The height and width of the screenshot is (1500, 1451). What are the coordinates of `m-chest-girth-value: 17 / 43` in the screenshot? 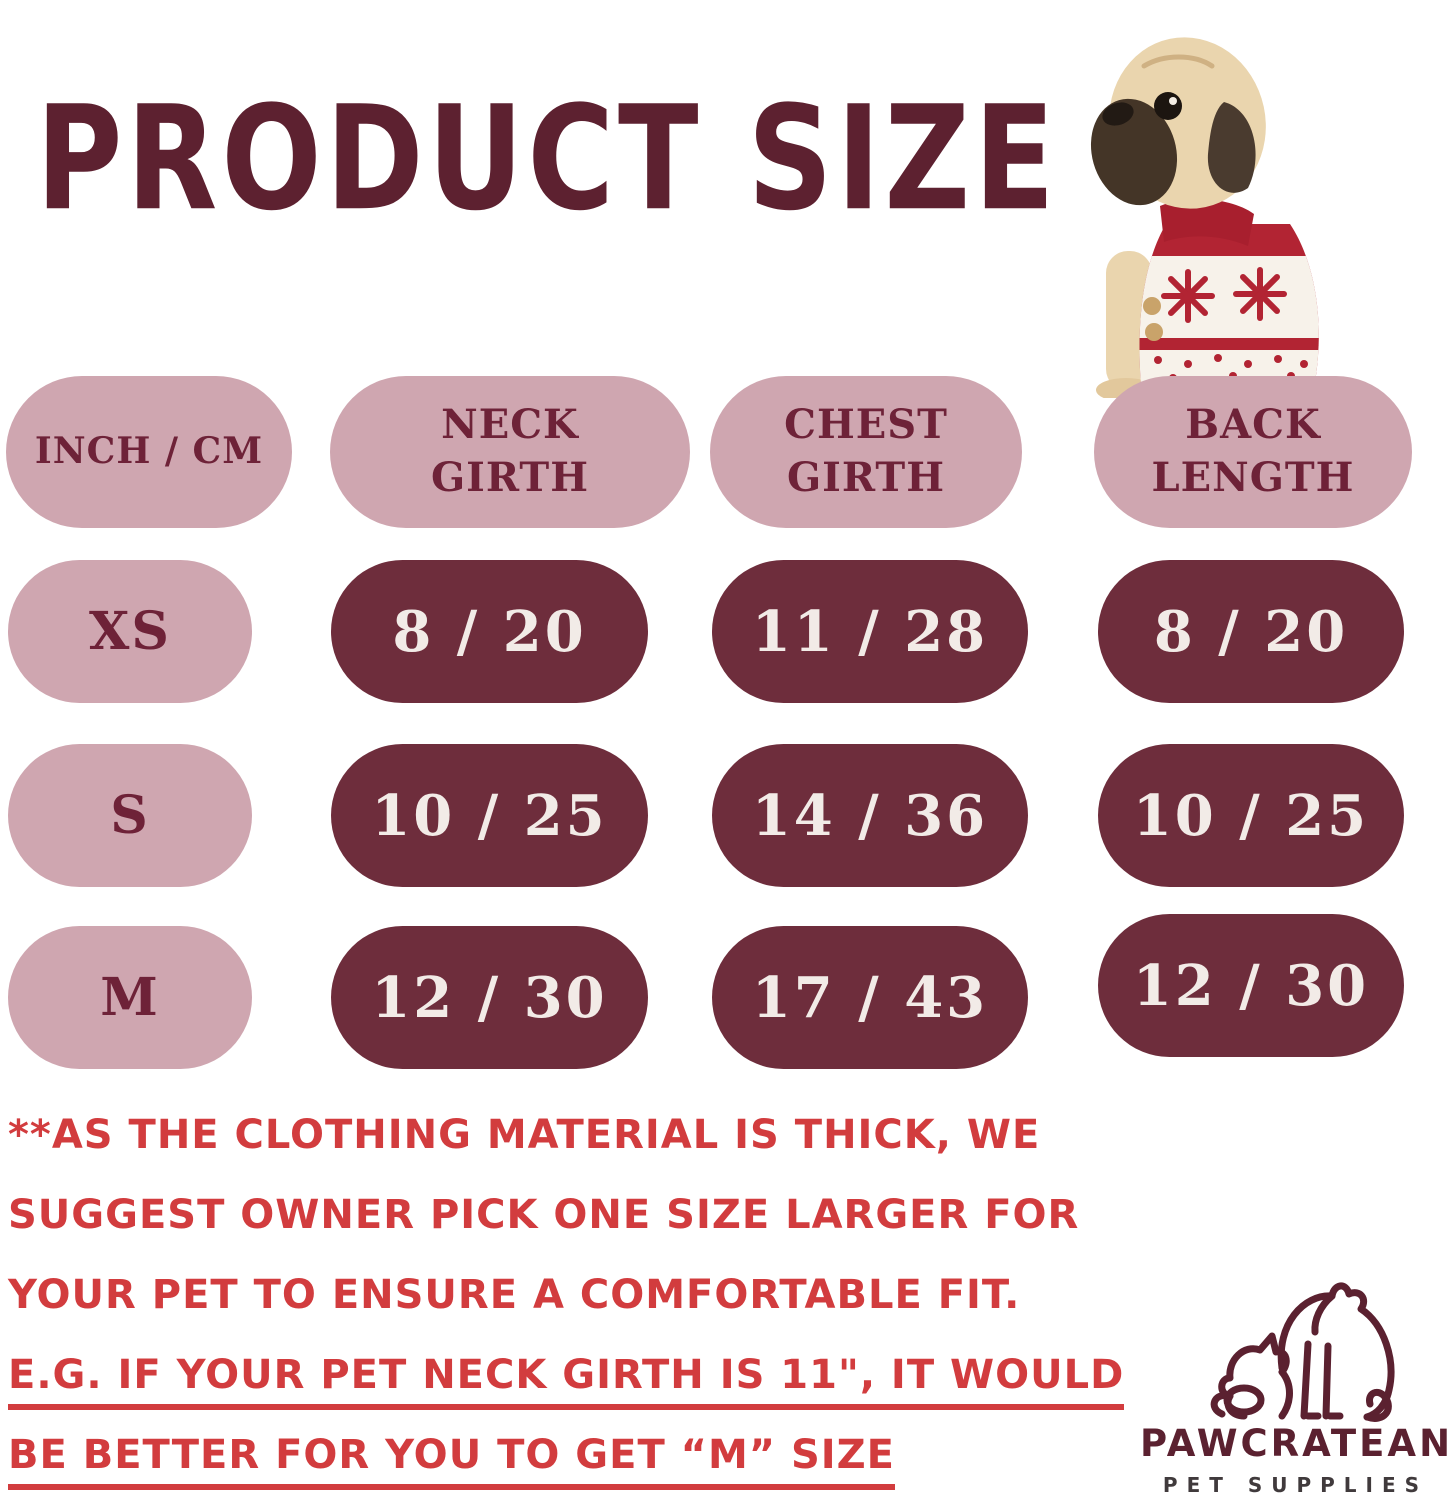 It's located at (870, 997).